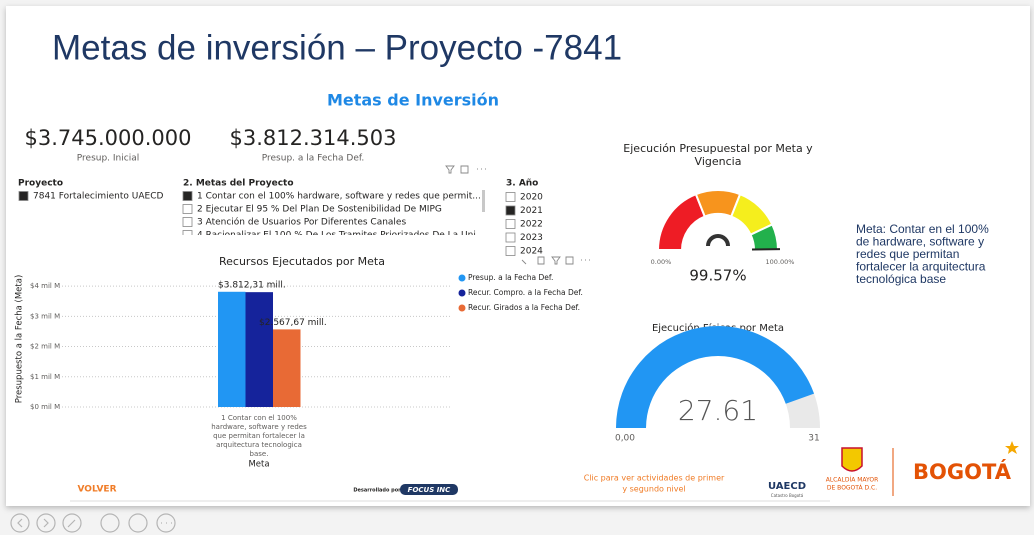  What do you see at coordinates (108, 159) in the screenshot?
I see `kpi-label: Presup. Inicial` at bounding box center [108, 159].